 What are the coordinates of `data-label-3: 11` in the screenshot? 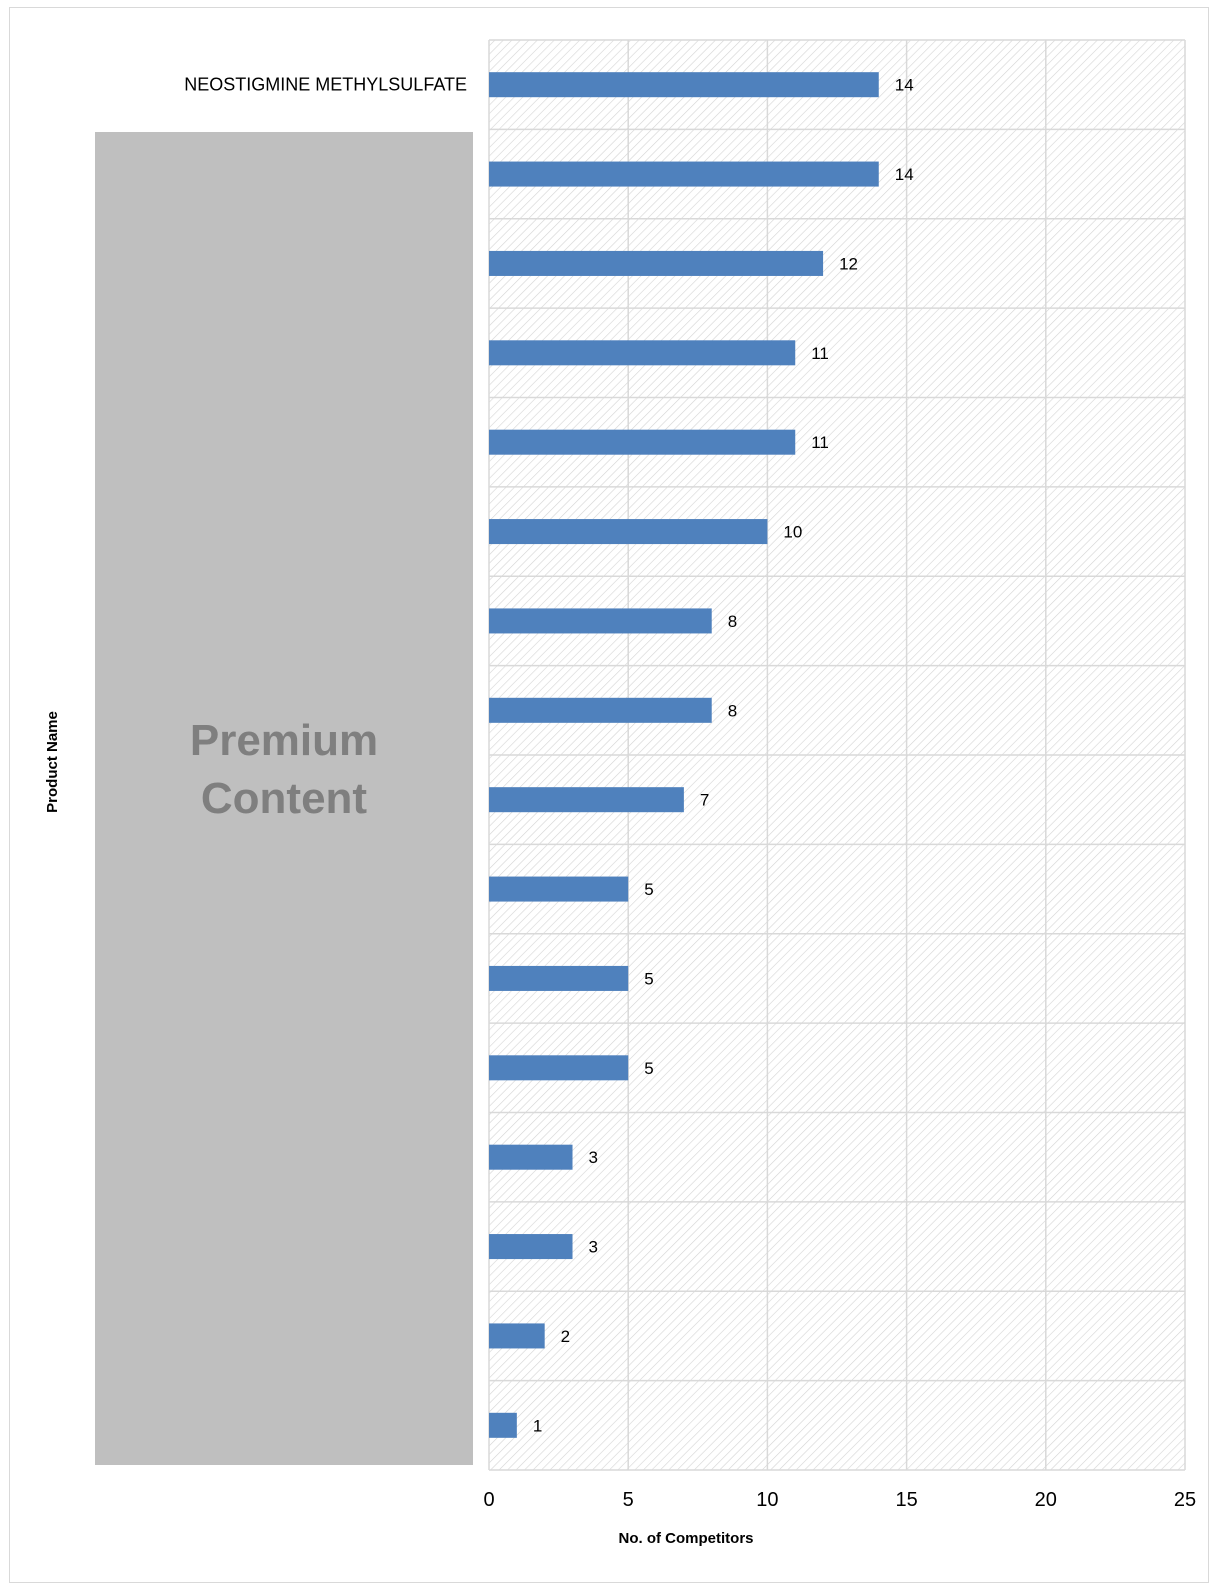 It's located at (820, 353).